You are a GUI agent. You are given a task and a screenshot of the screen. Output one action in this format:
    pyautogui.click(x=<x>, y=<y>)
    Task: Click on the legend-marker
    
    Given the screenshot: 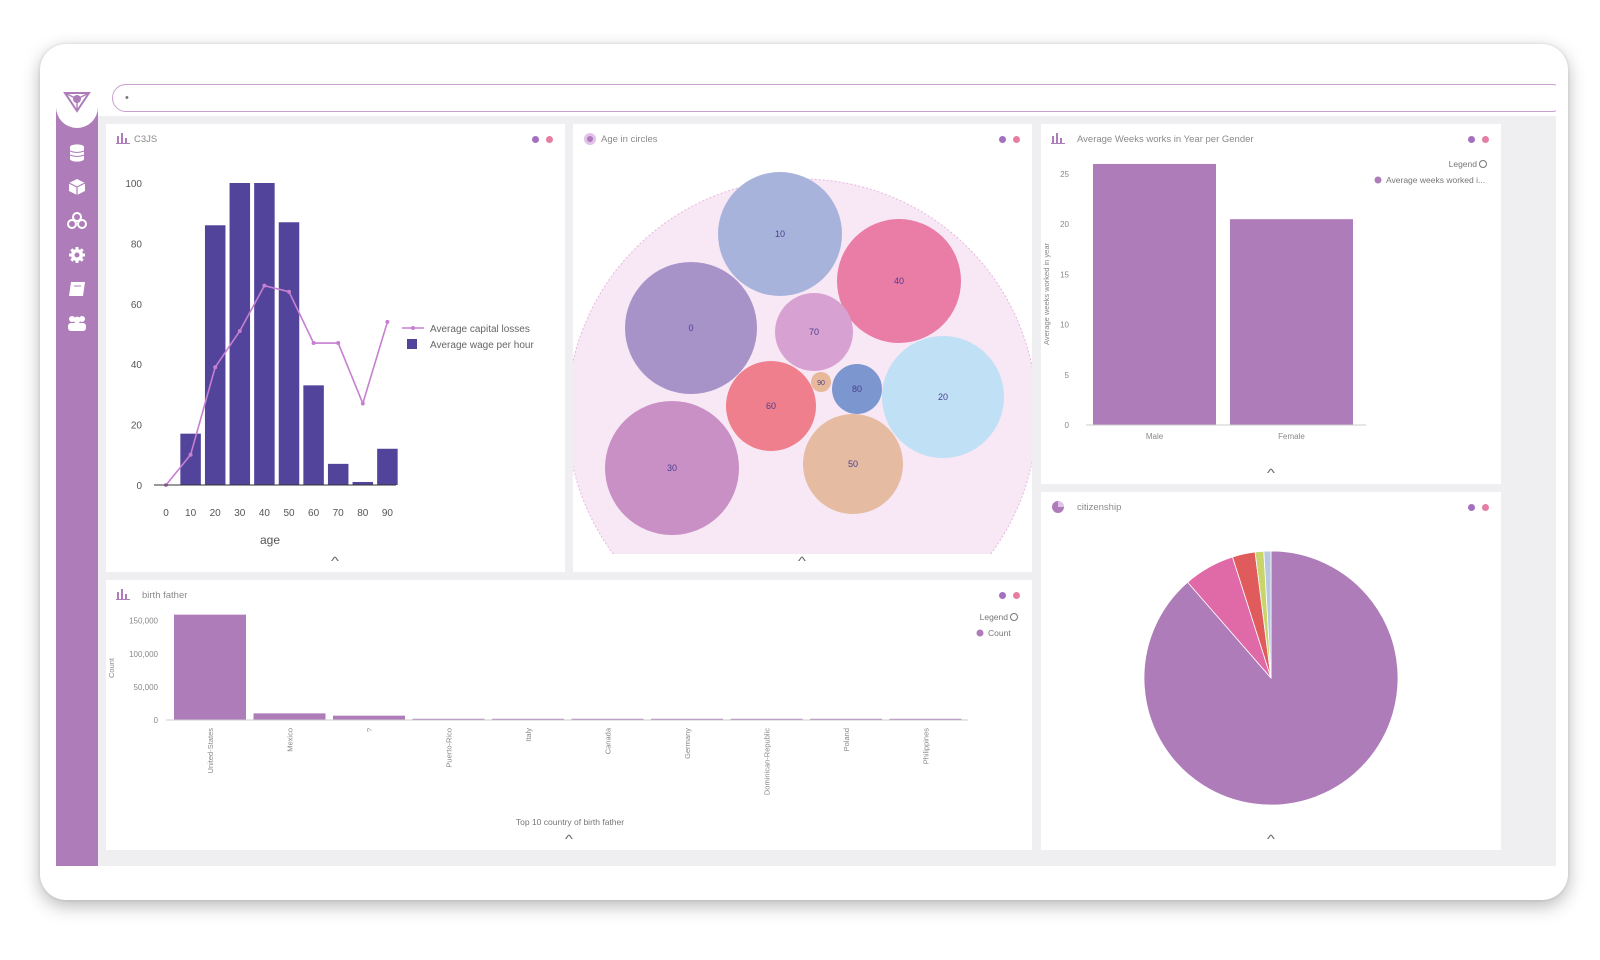 What is the action you would take?
    pyautogui.click(x=1378, y=180)
    